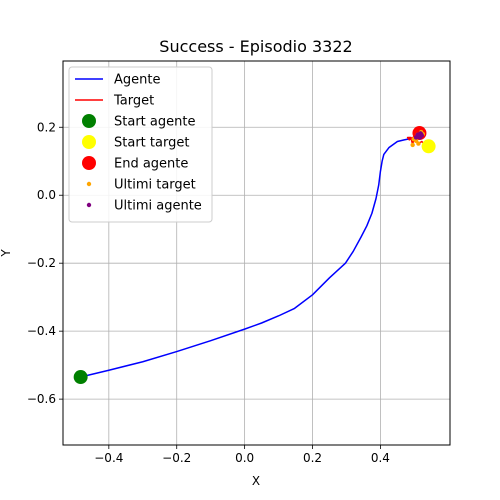 This screenshot has height=500, width=500. I want to click on start-agente-marker, so click(80, 377).